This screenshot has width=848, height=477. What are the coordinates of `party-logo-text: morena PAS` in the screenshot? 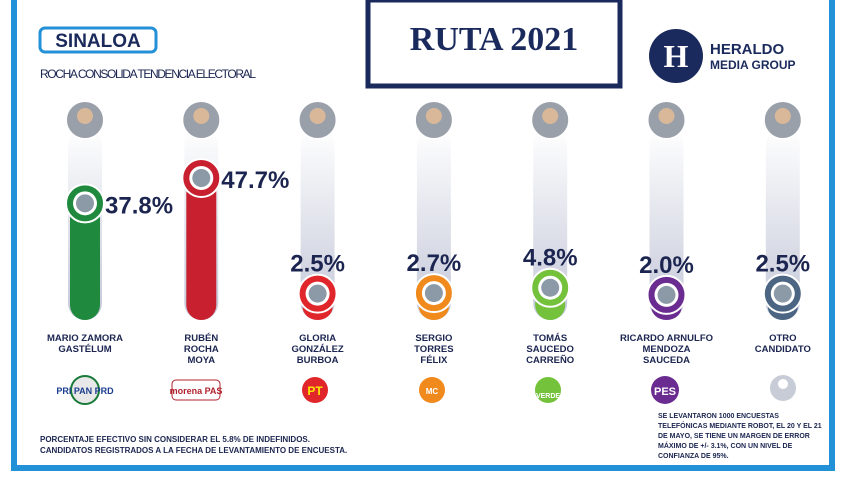 It's located at (196, 391).